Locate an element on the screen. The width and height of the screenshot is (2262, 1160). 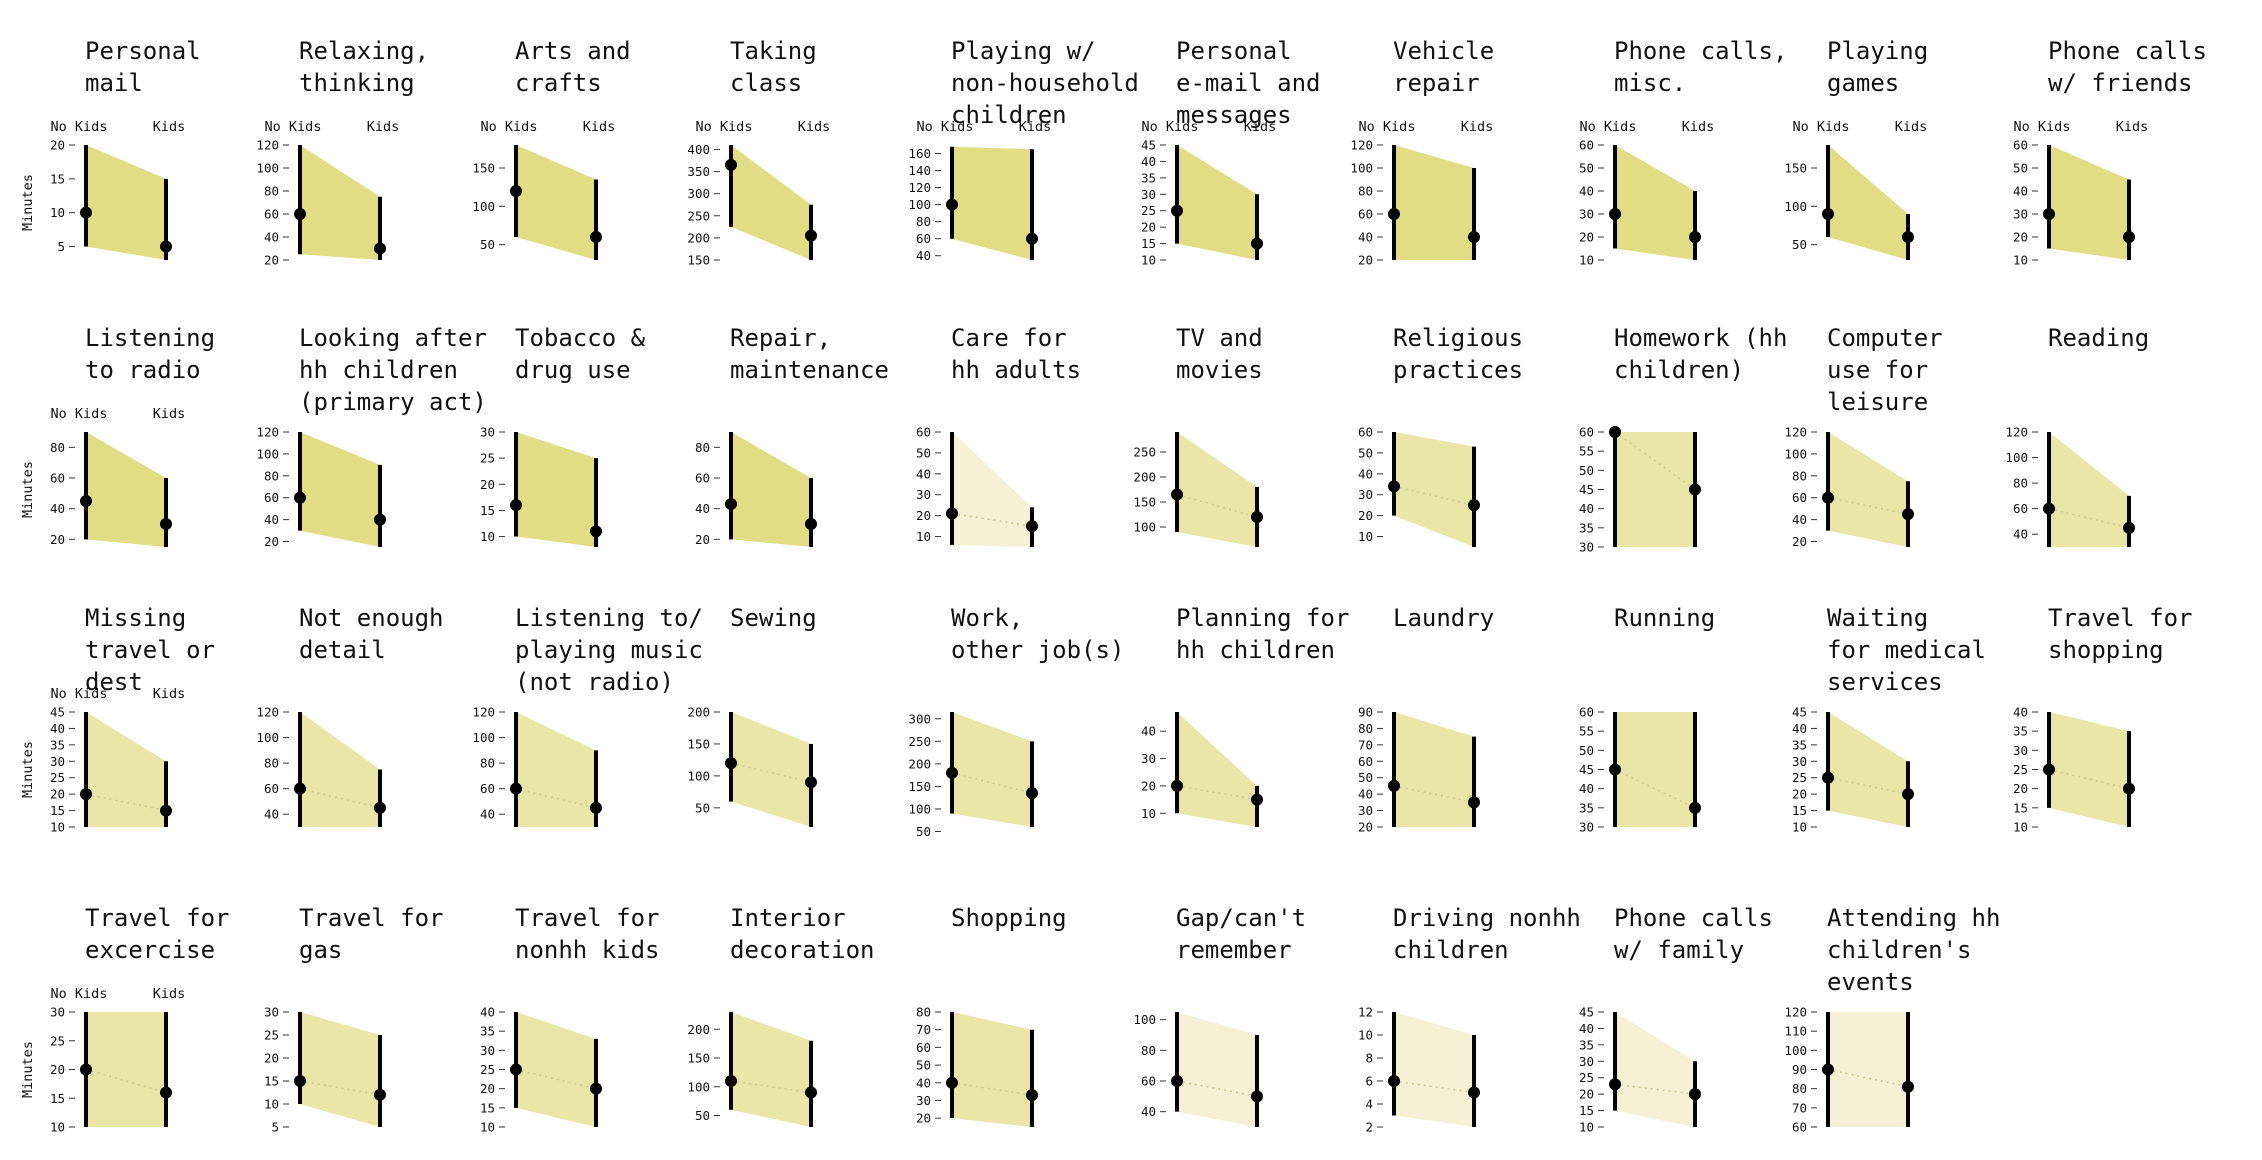
panel-title: Phone calls, is located at coordinates (1700, 51).